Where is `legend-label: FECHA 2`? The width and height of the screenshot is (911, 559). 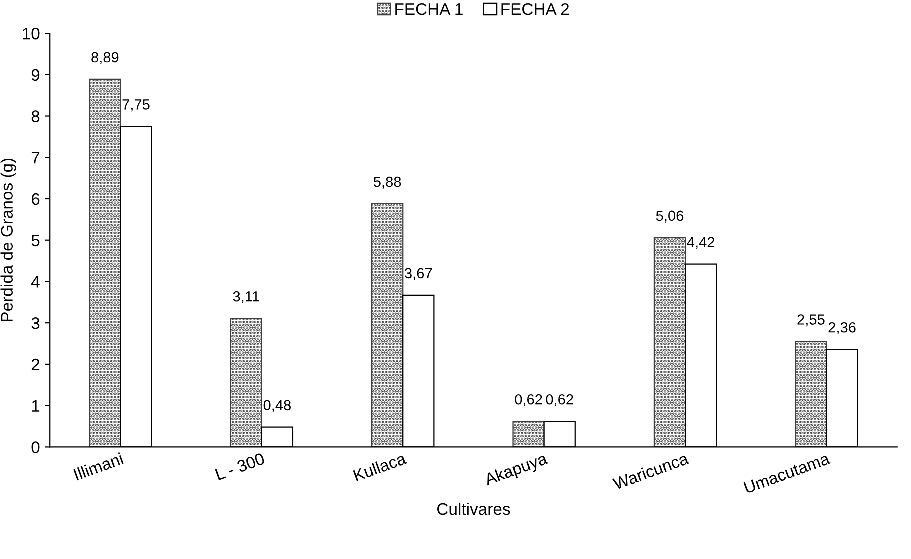
legend-label: FECHA 2 is located at coordinates (536, 9).